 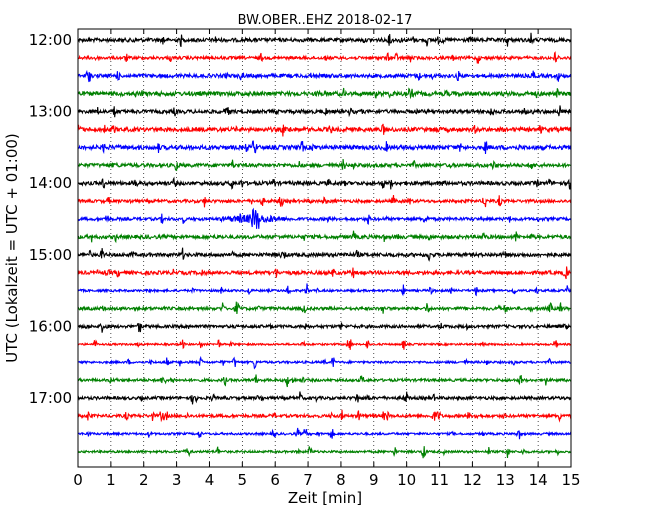 What do you see at coordinates (12, 248) in the screenshot?
I see `y-axis-label: UTC (Lokalzeit = UTC + 01:00)` at bounding box center [12, 248].